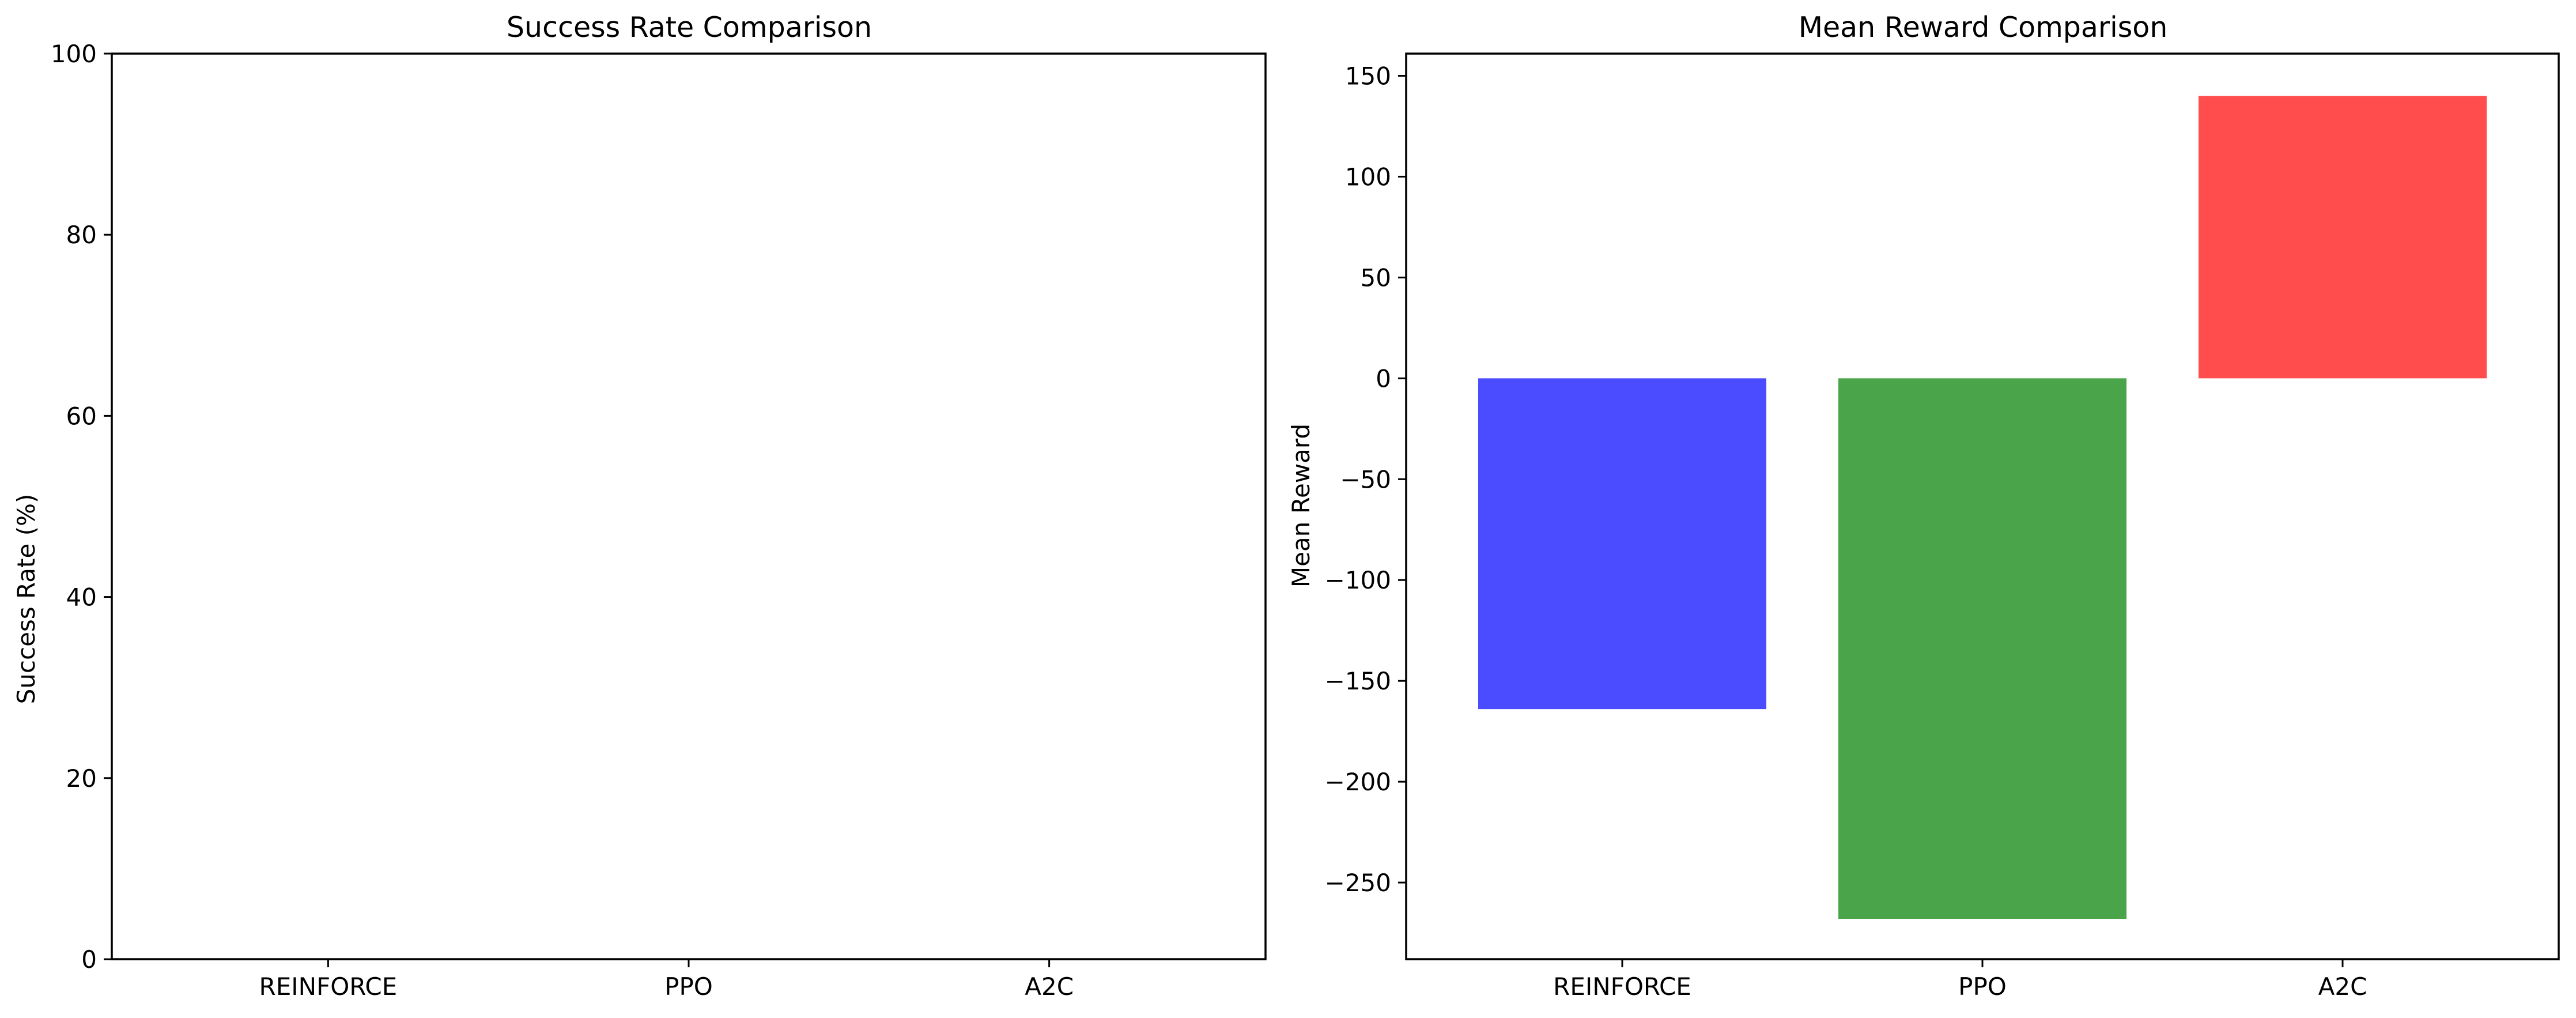  I want to click on bar-reinforce, so click(1622, 544).